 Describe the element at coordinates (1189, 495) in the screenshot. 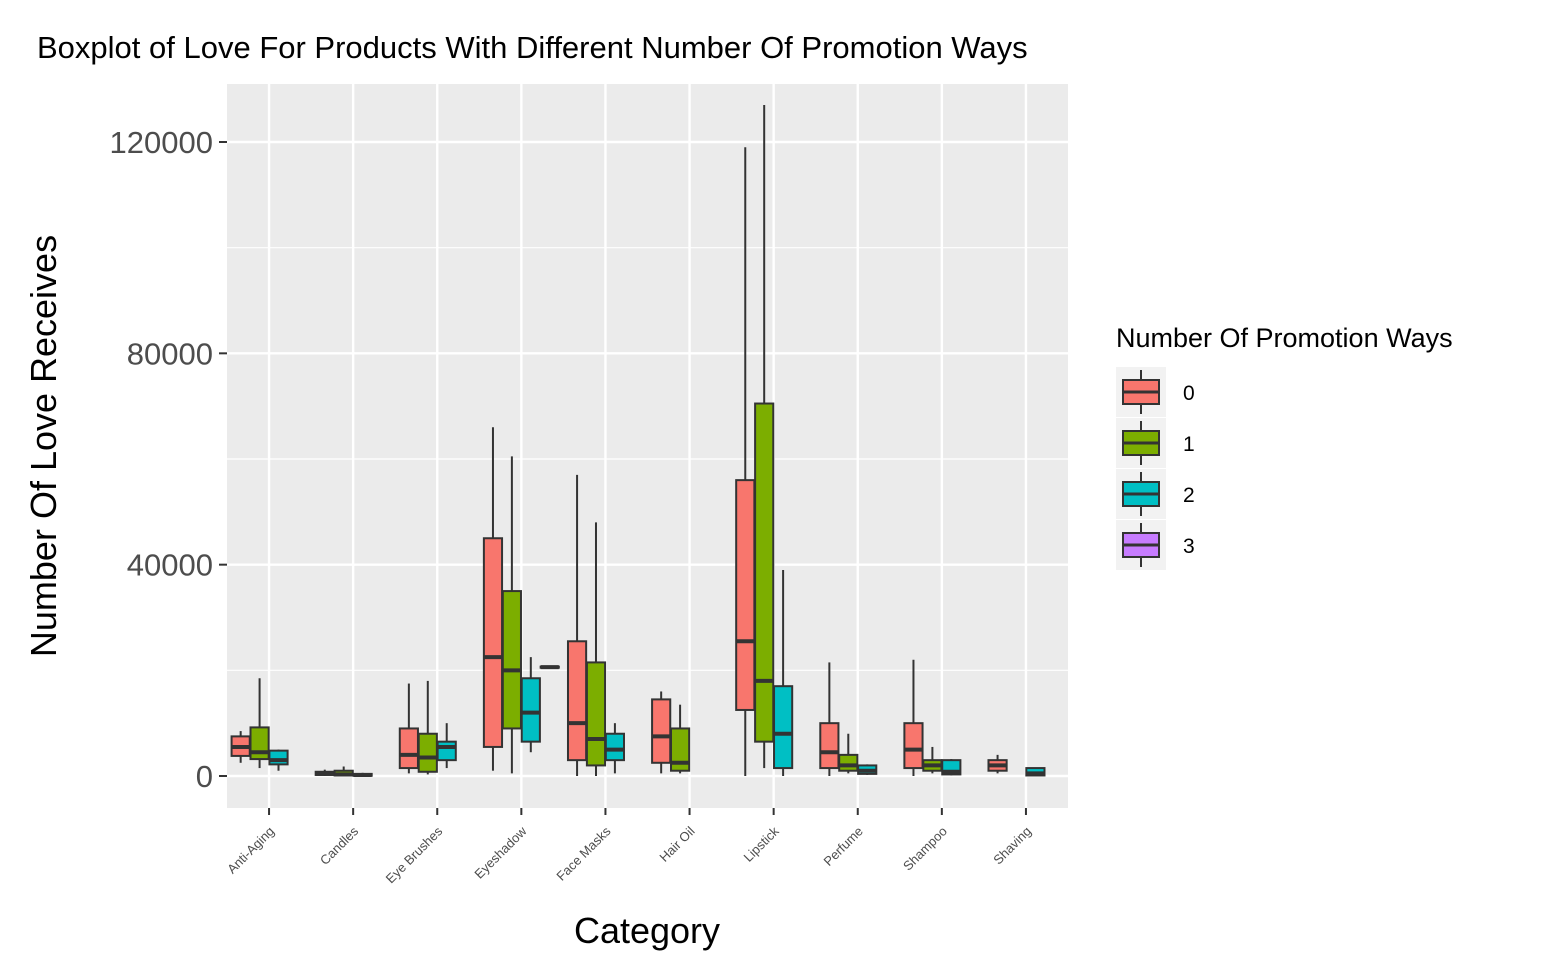

I see `legend-label: 2` at that location.